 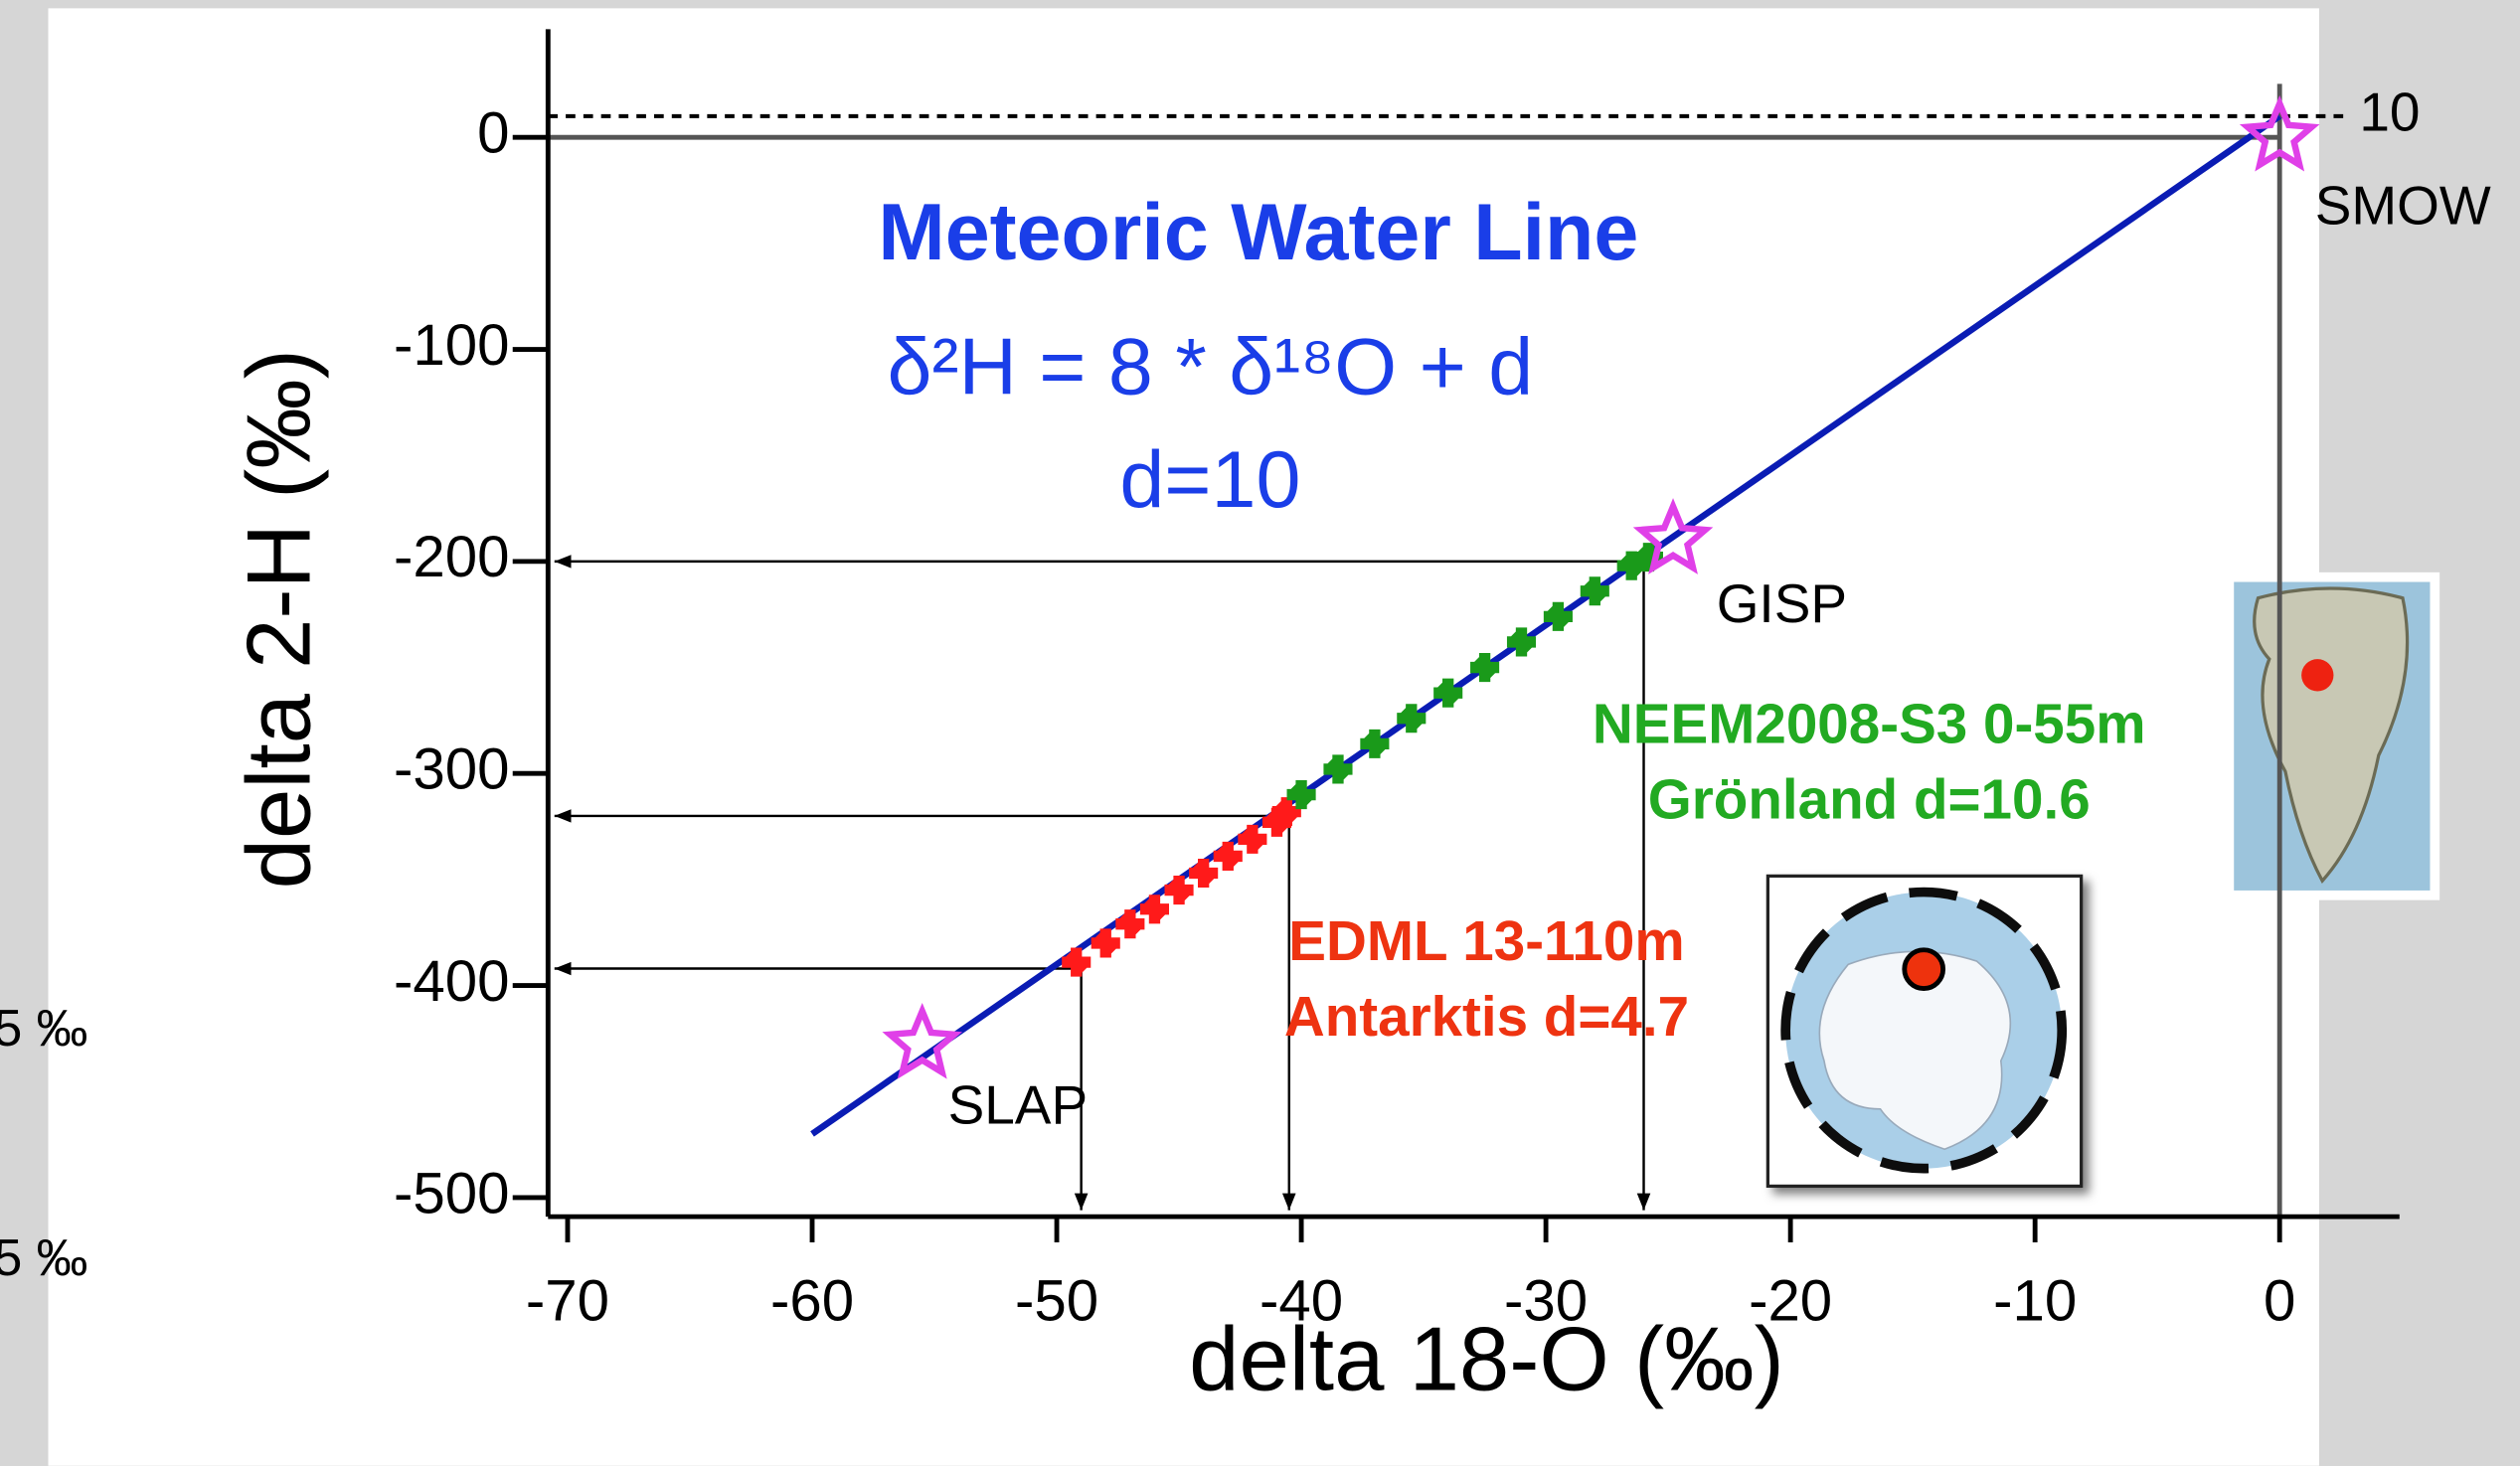 What do you see at coordinates (451, 345) in the screenshot?
I see `y-tick-label: -100` at bounding box center [451, 345].